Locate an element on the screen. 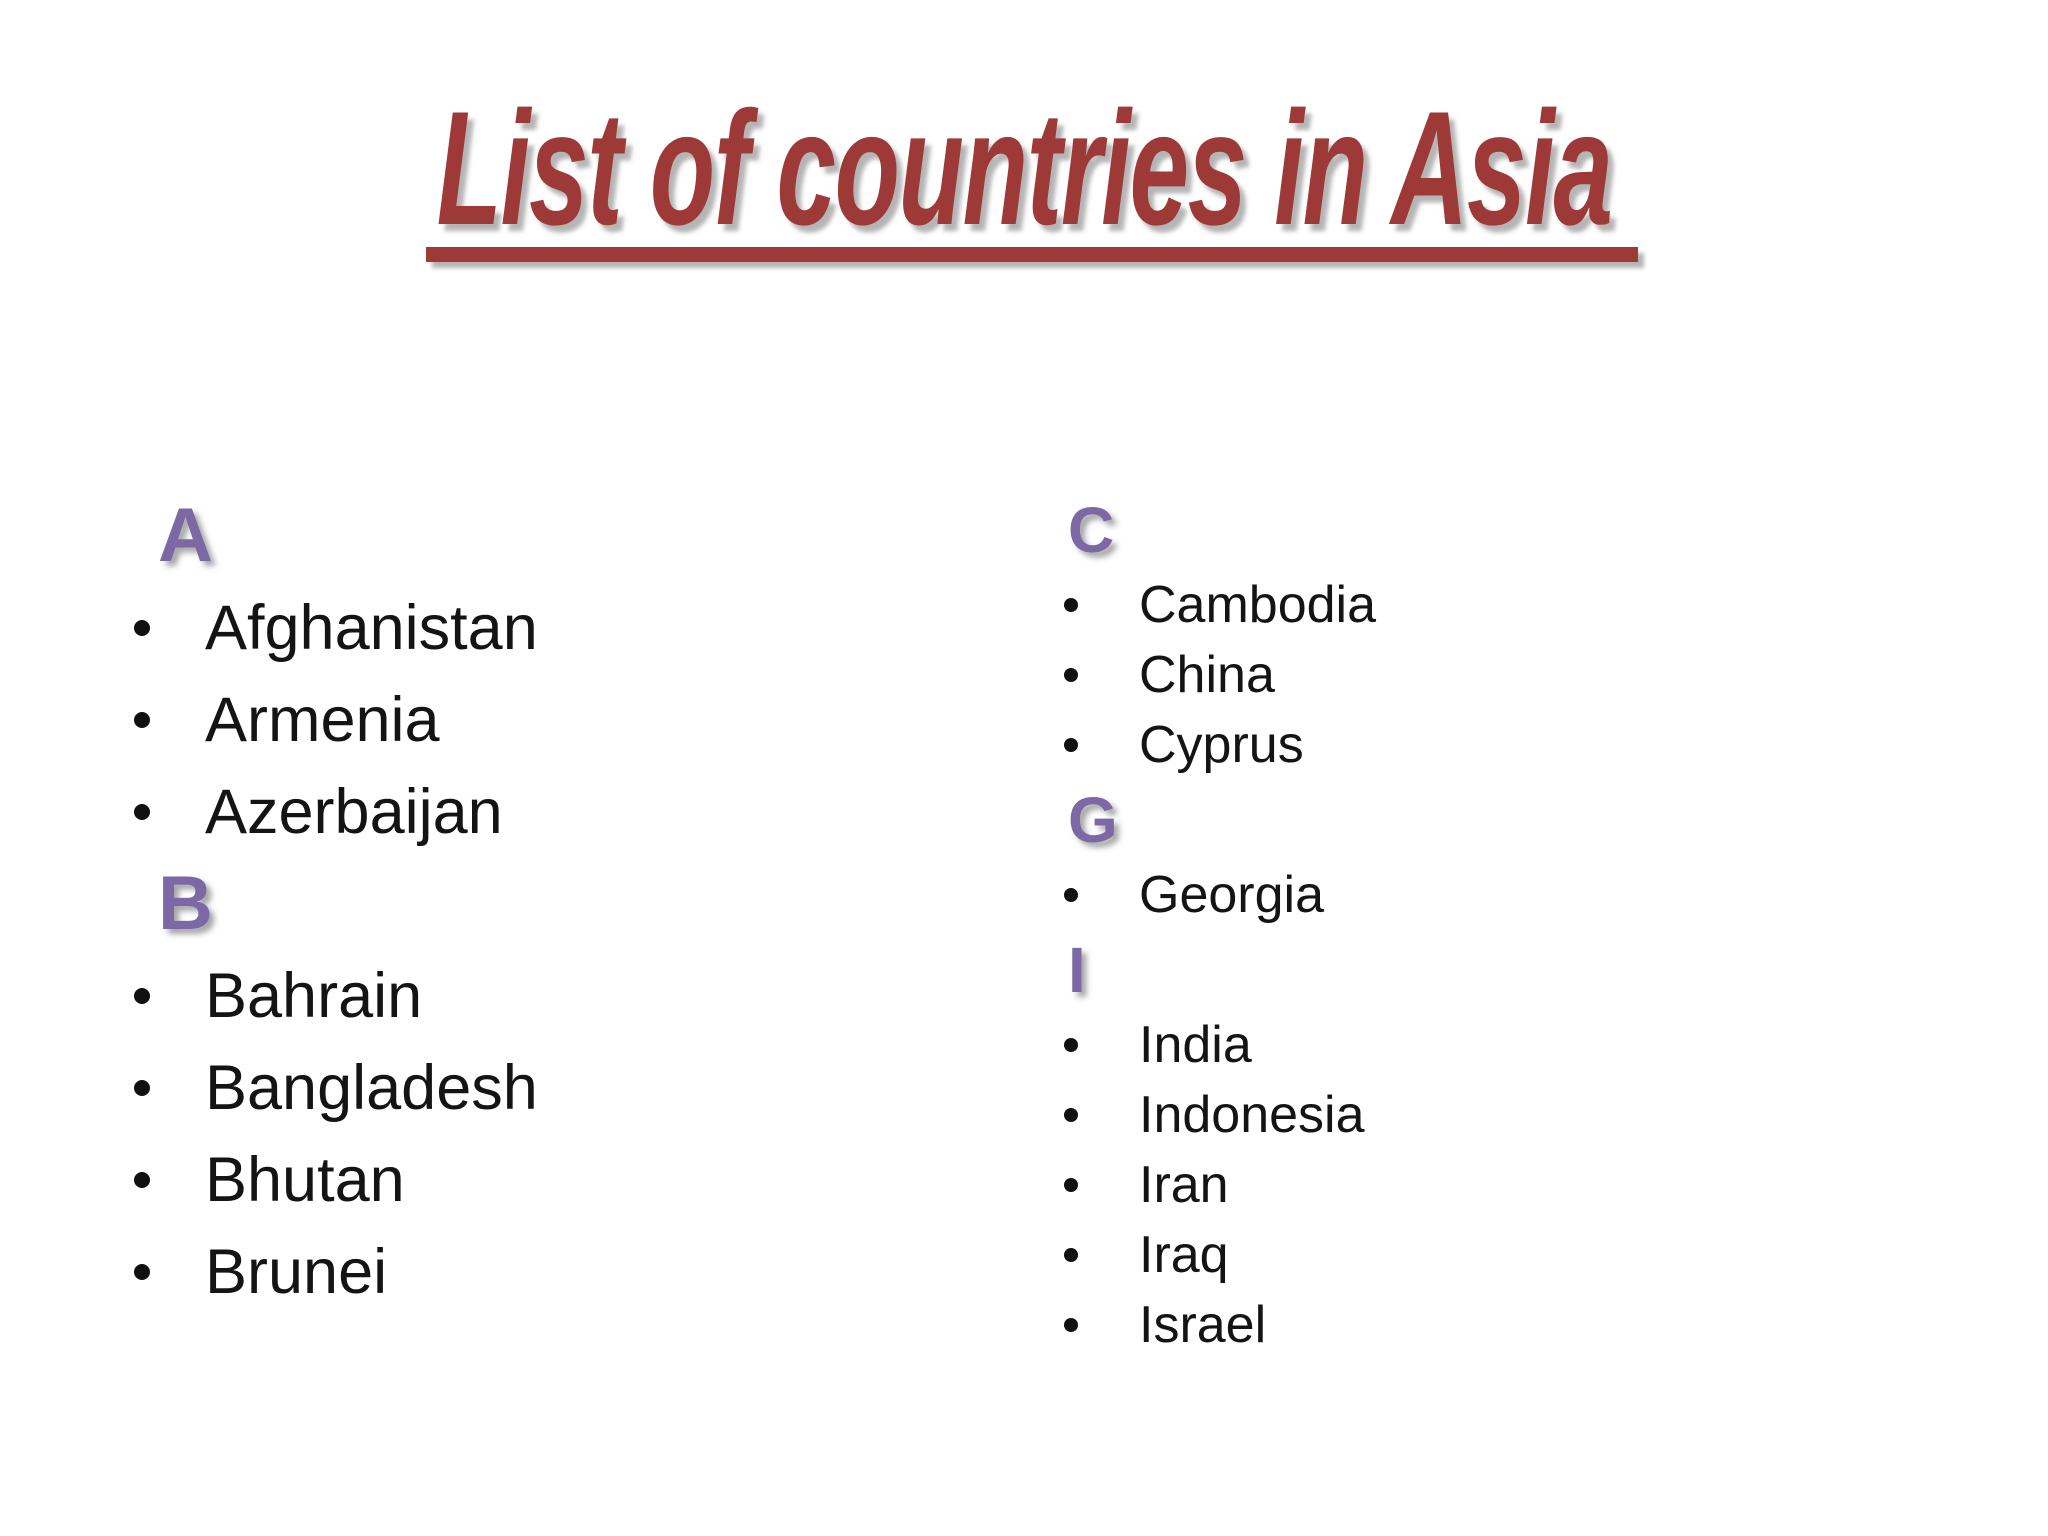 This screenshot has height=1536, width=2048. country-item: Azerbaijan is located at coordinates (334, 812).